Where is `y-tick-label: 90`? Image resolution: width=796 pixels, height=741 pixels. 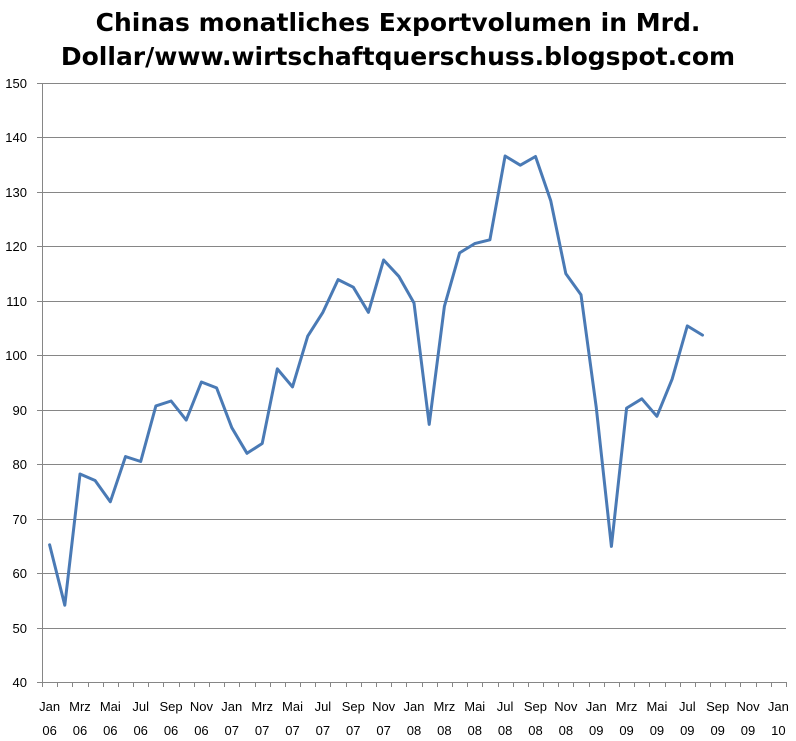 y-tick-label: 90 is located at coordinates (20, 410).